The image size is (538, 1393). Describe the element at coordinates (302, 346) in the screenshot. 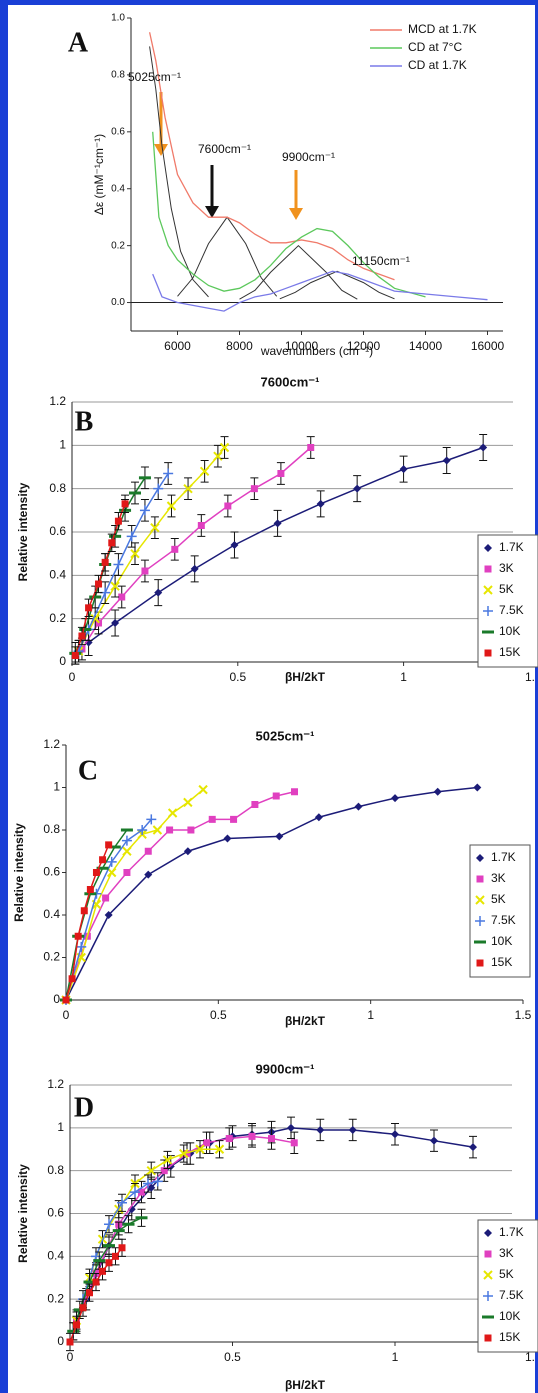

I see `x-tick-label: 10000` at that location.